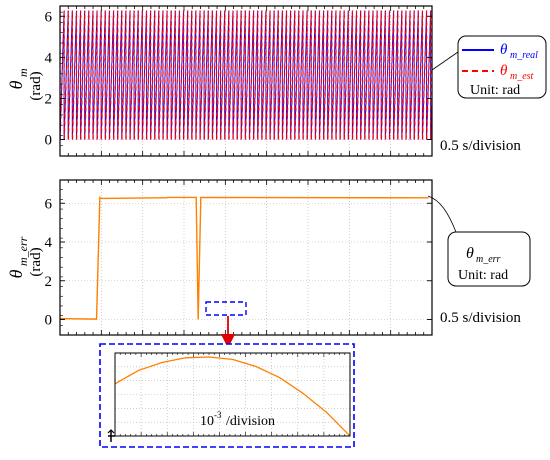 This screenshot has height=460, width=550. Describe the element at coordinates (495, 90) in the screenshot. I see `legend-unit-note: Unit: rad` at that location.